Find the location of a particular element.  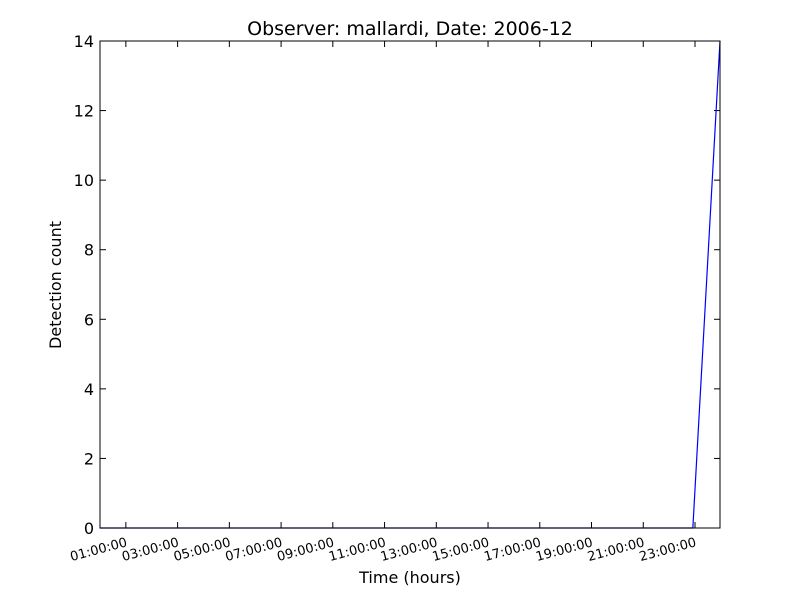

y-tick-label: 8 is located at coordinates (89, 250).